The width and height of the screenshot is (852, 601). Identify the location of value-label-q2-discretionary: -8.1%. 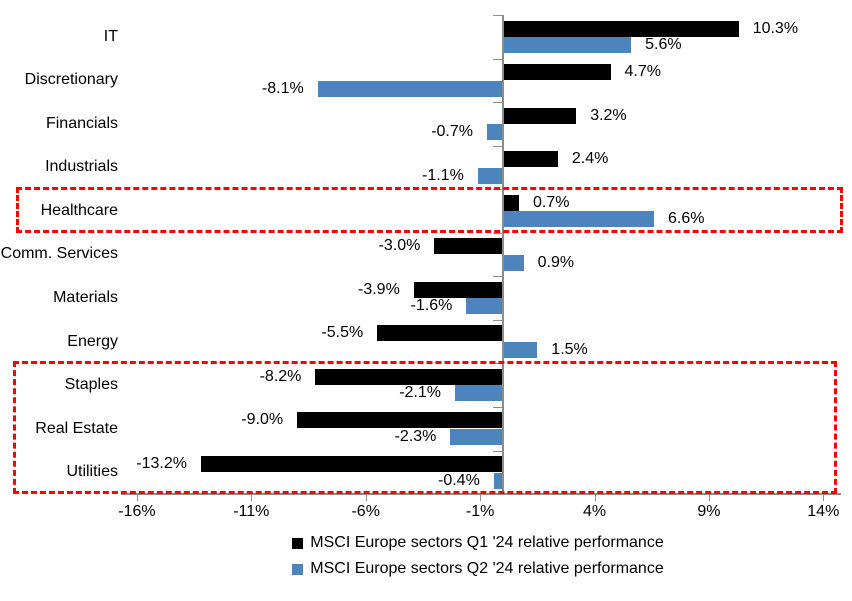
(282, 88).